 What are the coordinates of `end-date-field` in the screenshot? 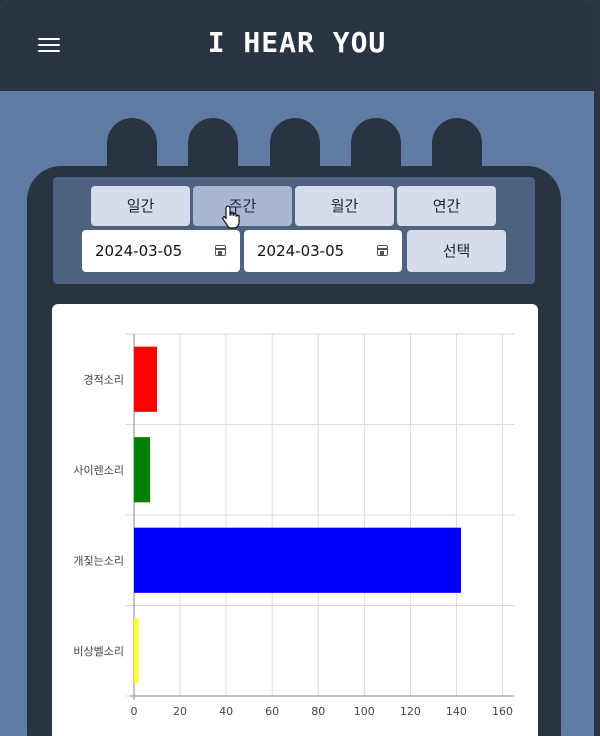 It's located at (323, 251).